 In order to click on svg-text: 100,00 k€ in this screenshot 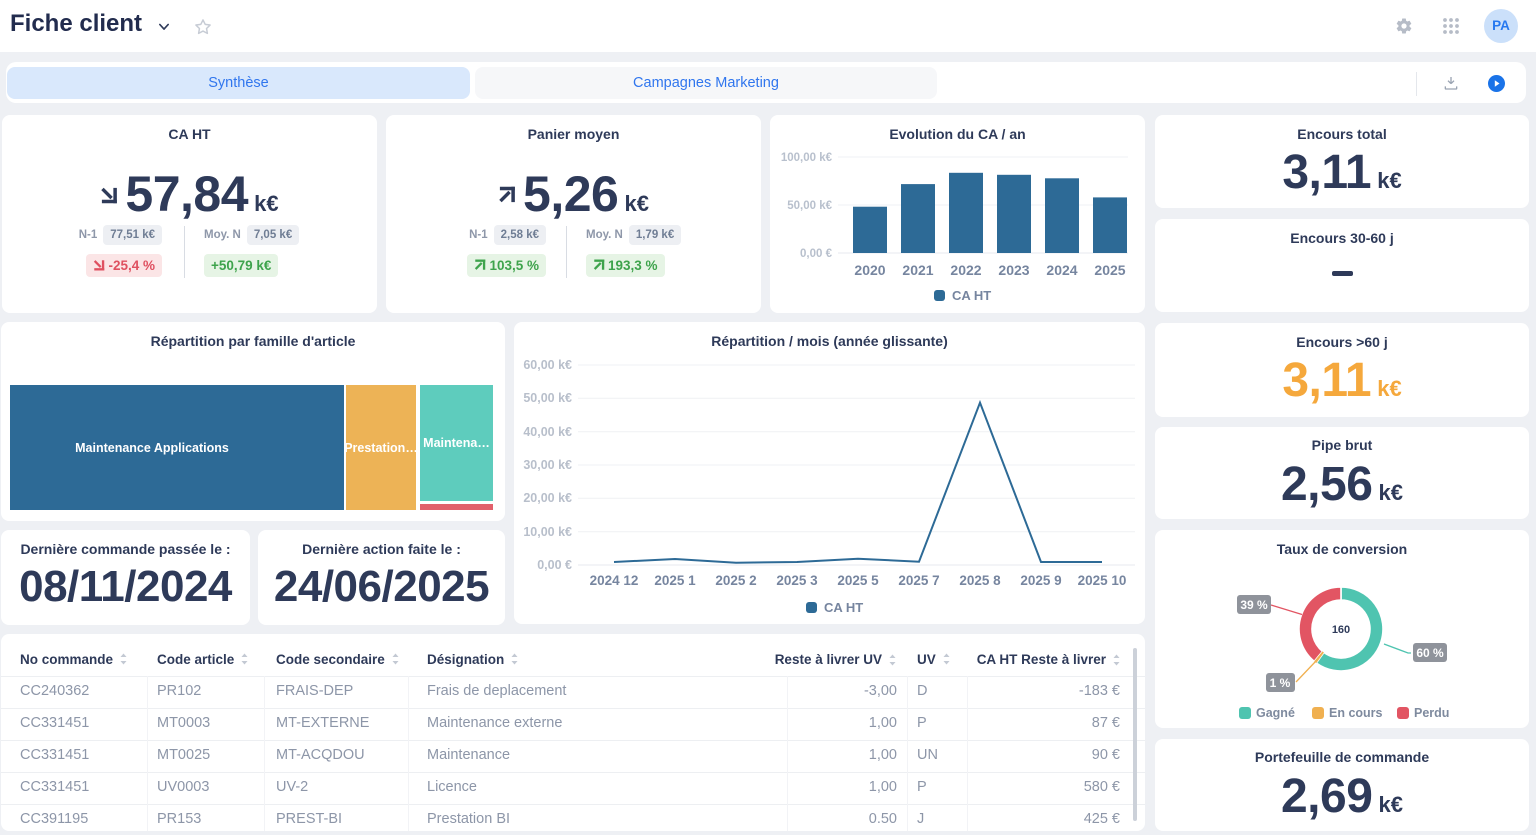, I will do `click(807, 158)`.